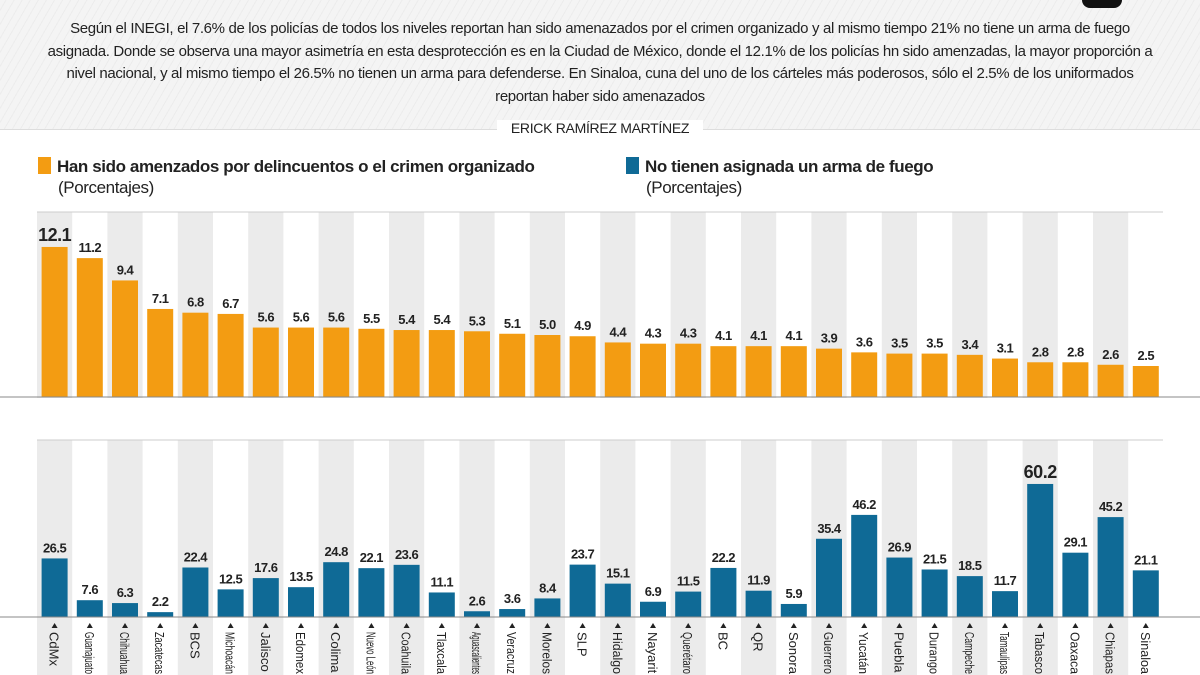 The width and height of the screenshot is (1200, 675). What do you see at coordinates (653, 591) in the screenshot?
I see `data-label: 6.9` at bounding box center [653, 591].